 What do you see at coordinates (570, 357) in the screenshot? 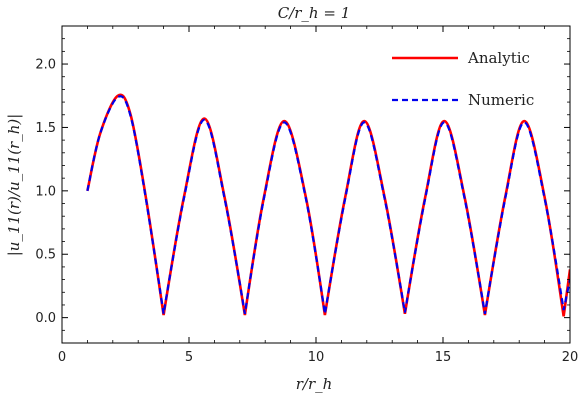
I see `x-tick-label: 20` at bounding box center [570, 357].